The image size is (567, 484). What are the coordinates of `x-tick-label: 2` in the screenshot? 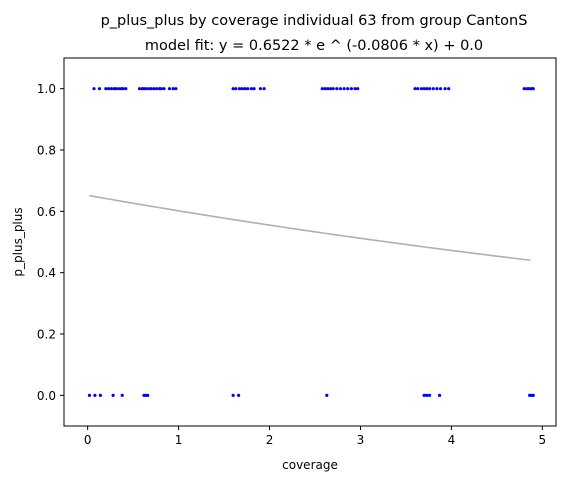 It's located at (270, 440).